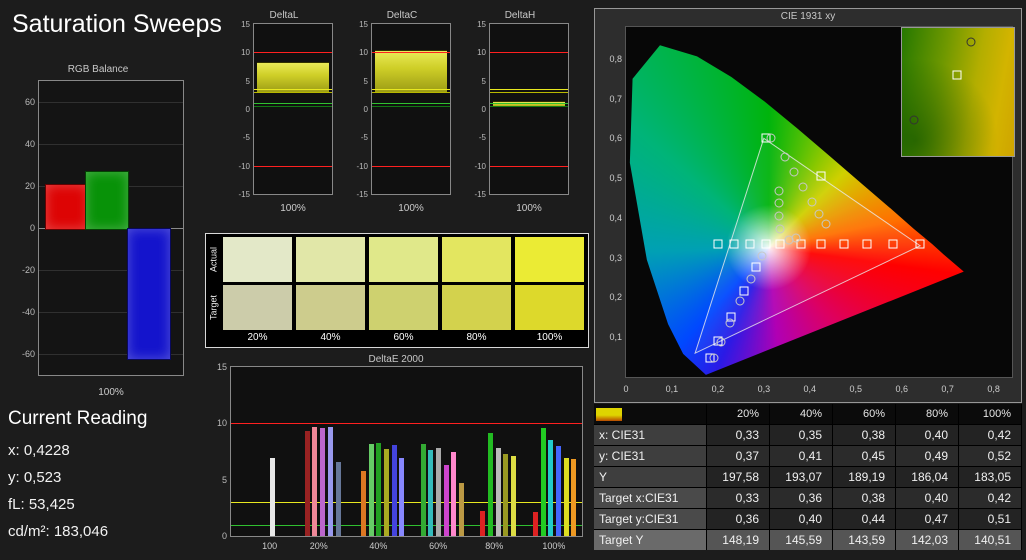 The image size is (1026, 560). I want to click on target-row-label: Target, so click(213, 308).